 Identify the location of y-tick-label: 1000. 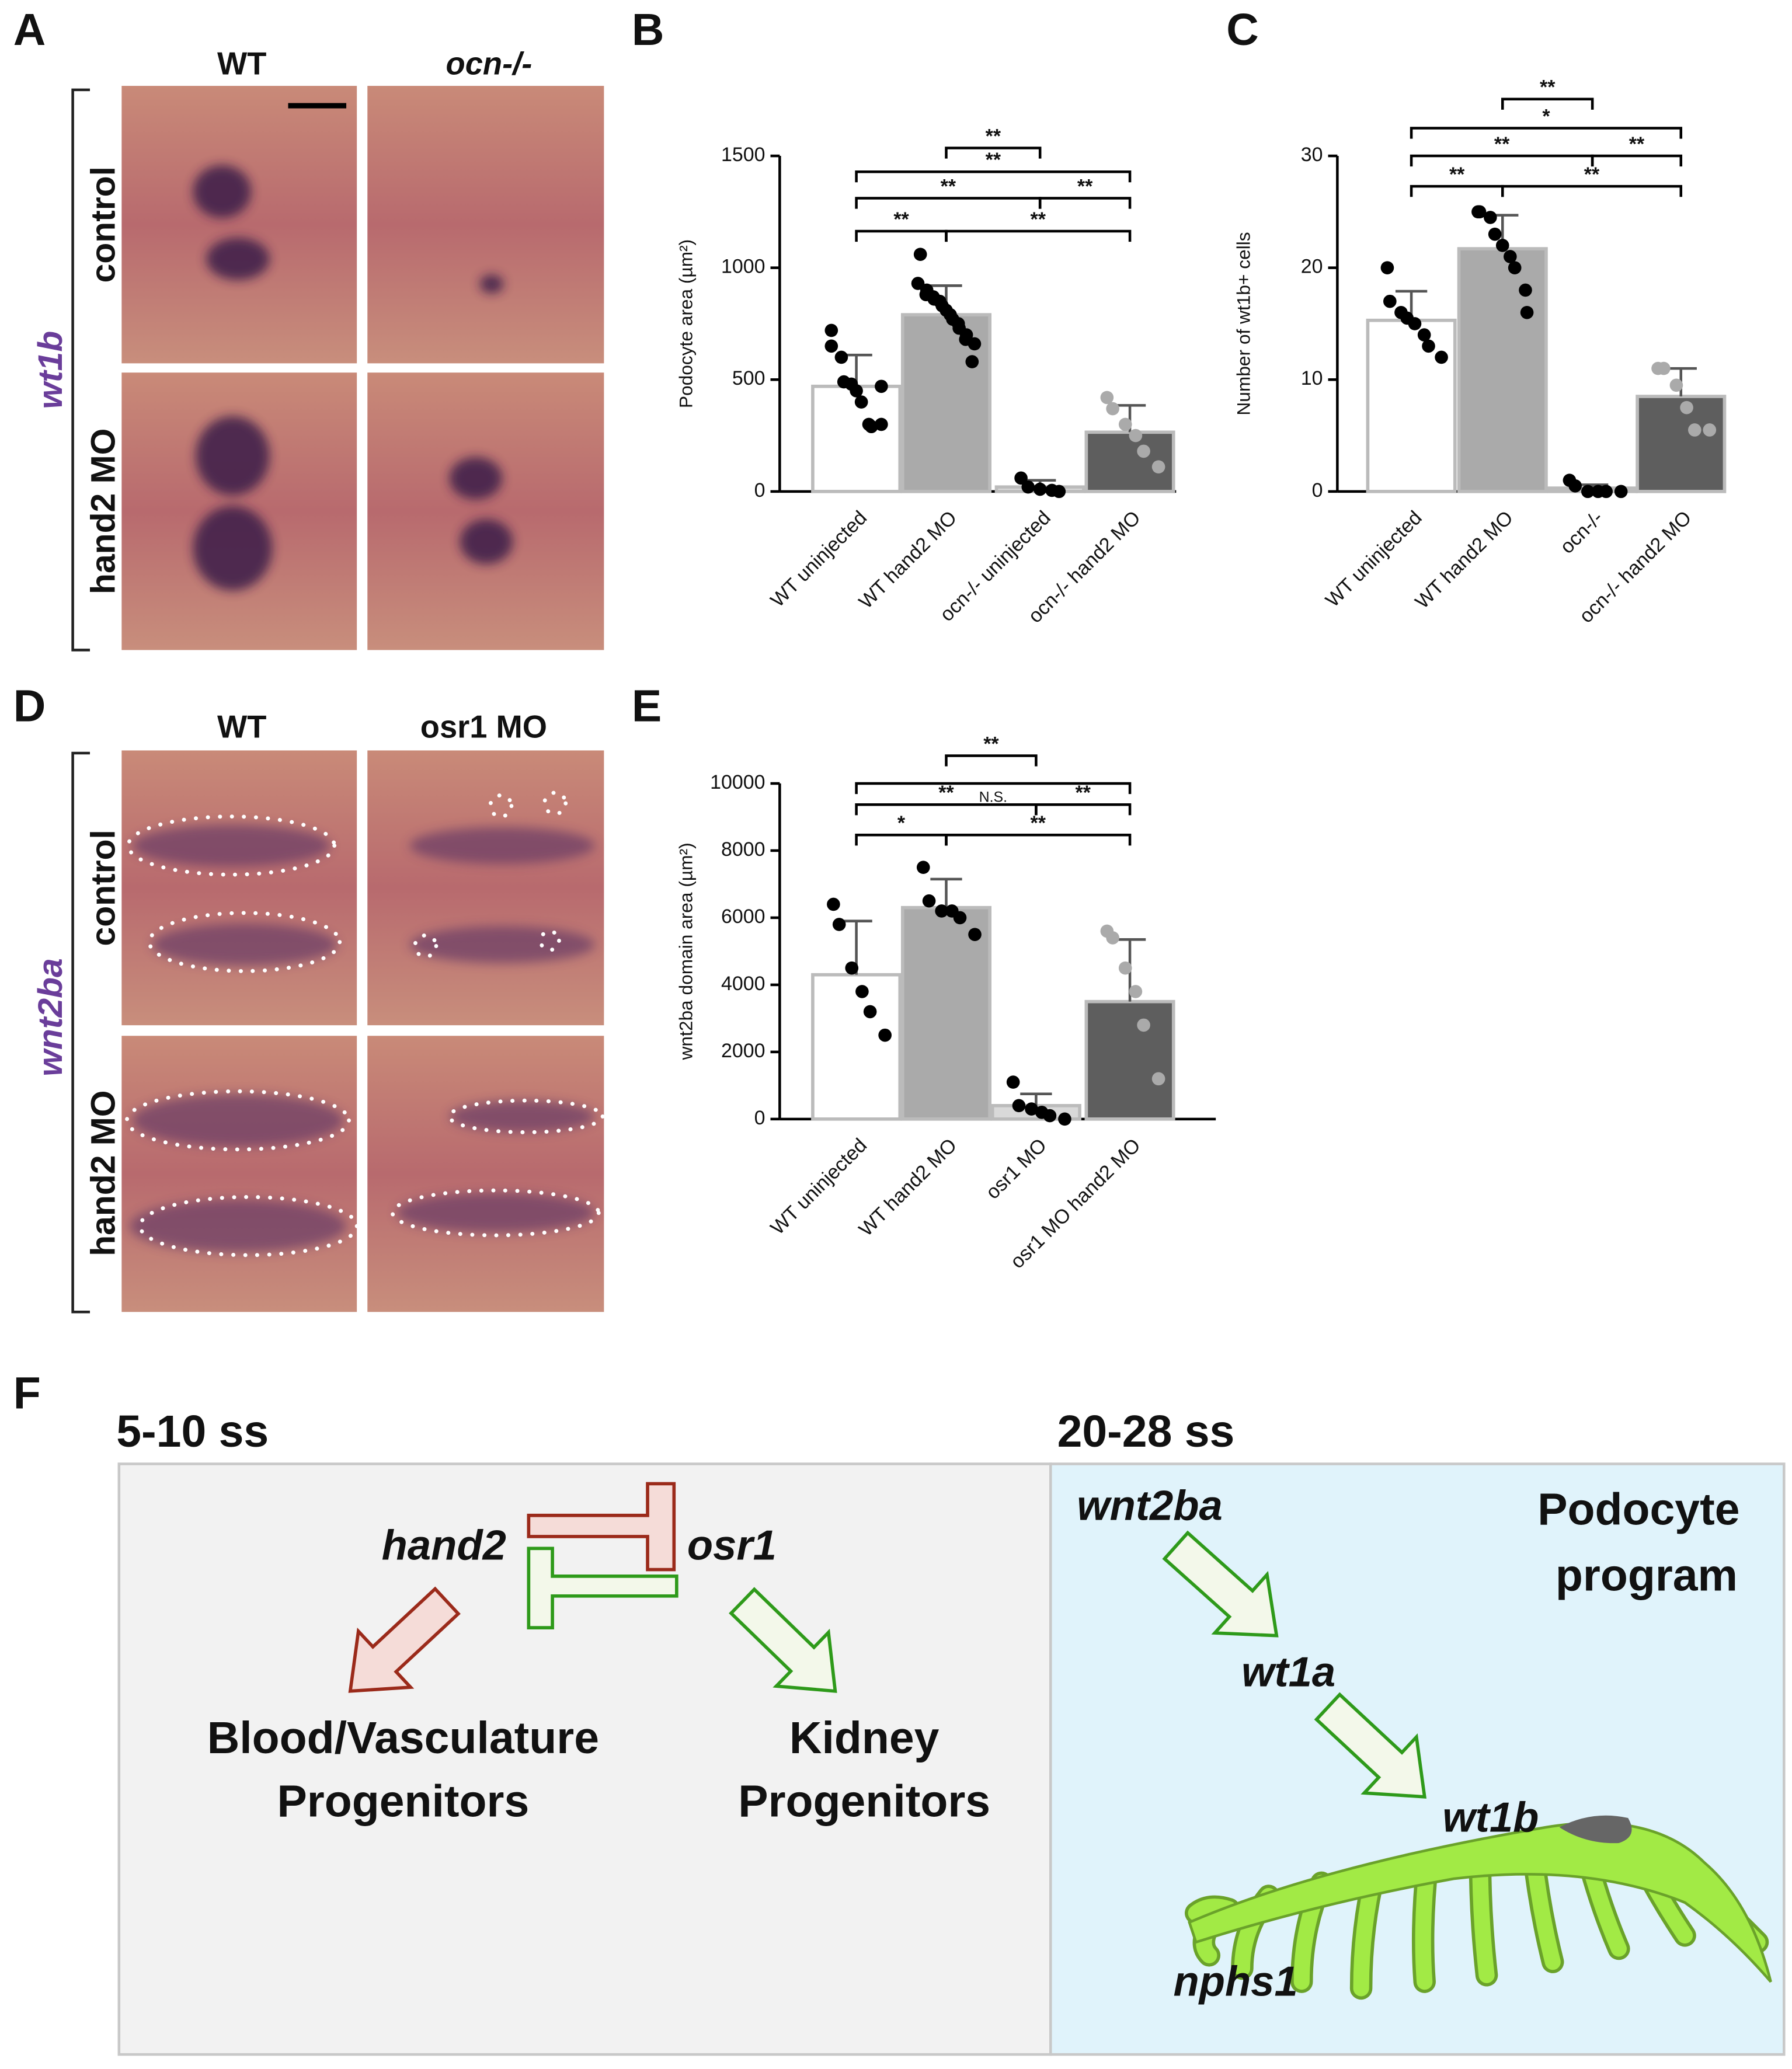
(743, 267).